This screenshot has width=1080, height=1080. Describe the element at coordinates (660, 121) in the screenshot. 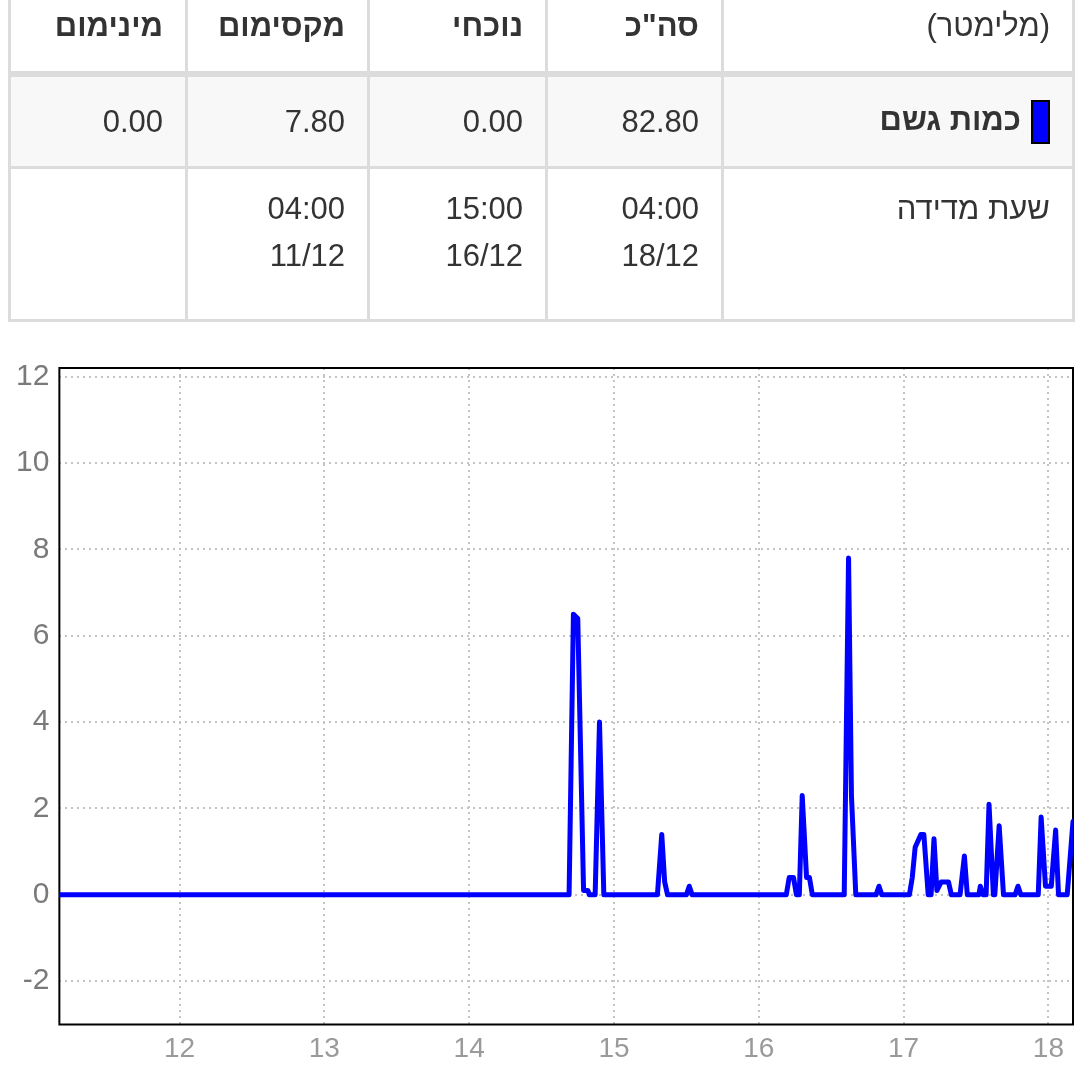

I see `text: 82.80` at that location.